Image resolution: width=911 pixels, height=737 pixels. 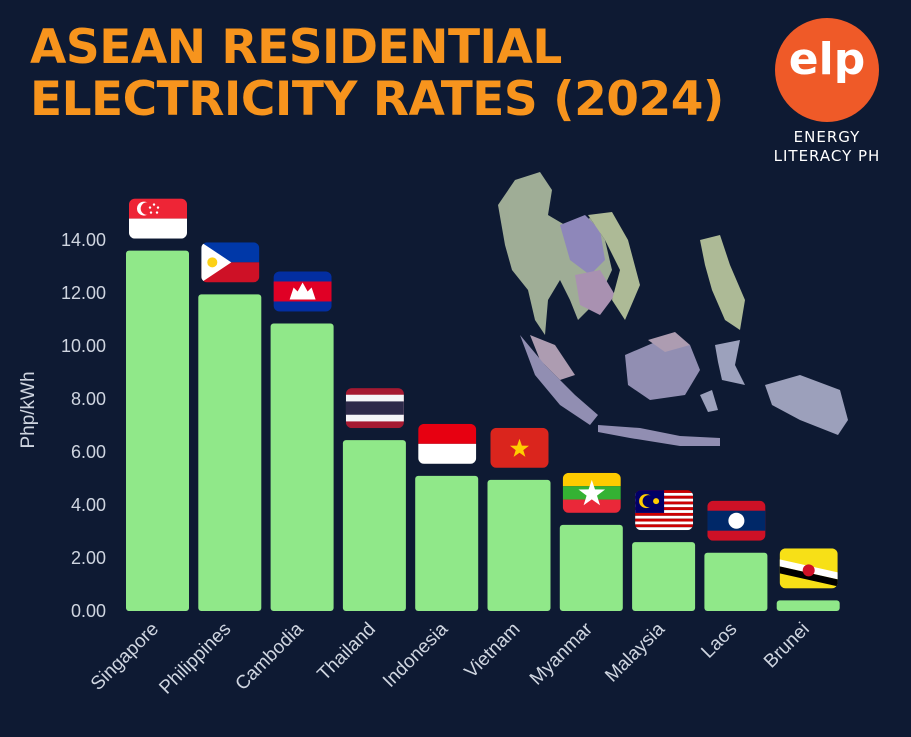 I want to click on category-label: Malaysia, so click(x=635, y=652).